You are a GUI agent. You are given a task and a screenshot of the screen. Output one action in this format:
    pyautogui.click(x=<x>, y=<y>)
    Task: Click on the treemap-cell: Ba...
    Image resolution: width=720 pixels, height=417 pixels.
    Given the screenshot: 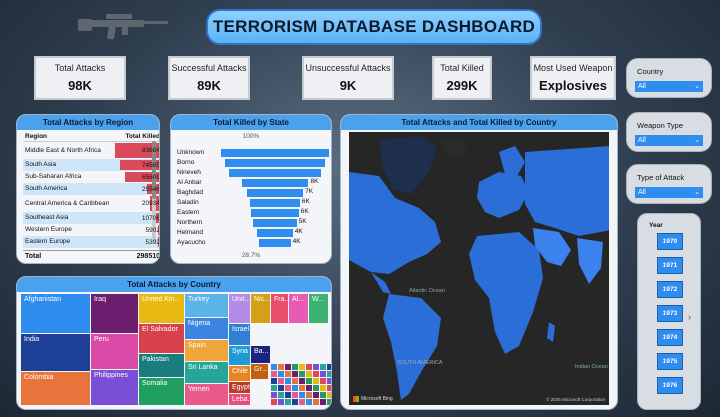 What is the action you would take?
    pyautogui.click(x=260, y=354)
    